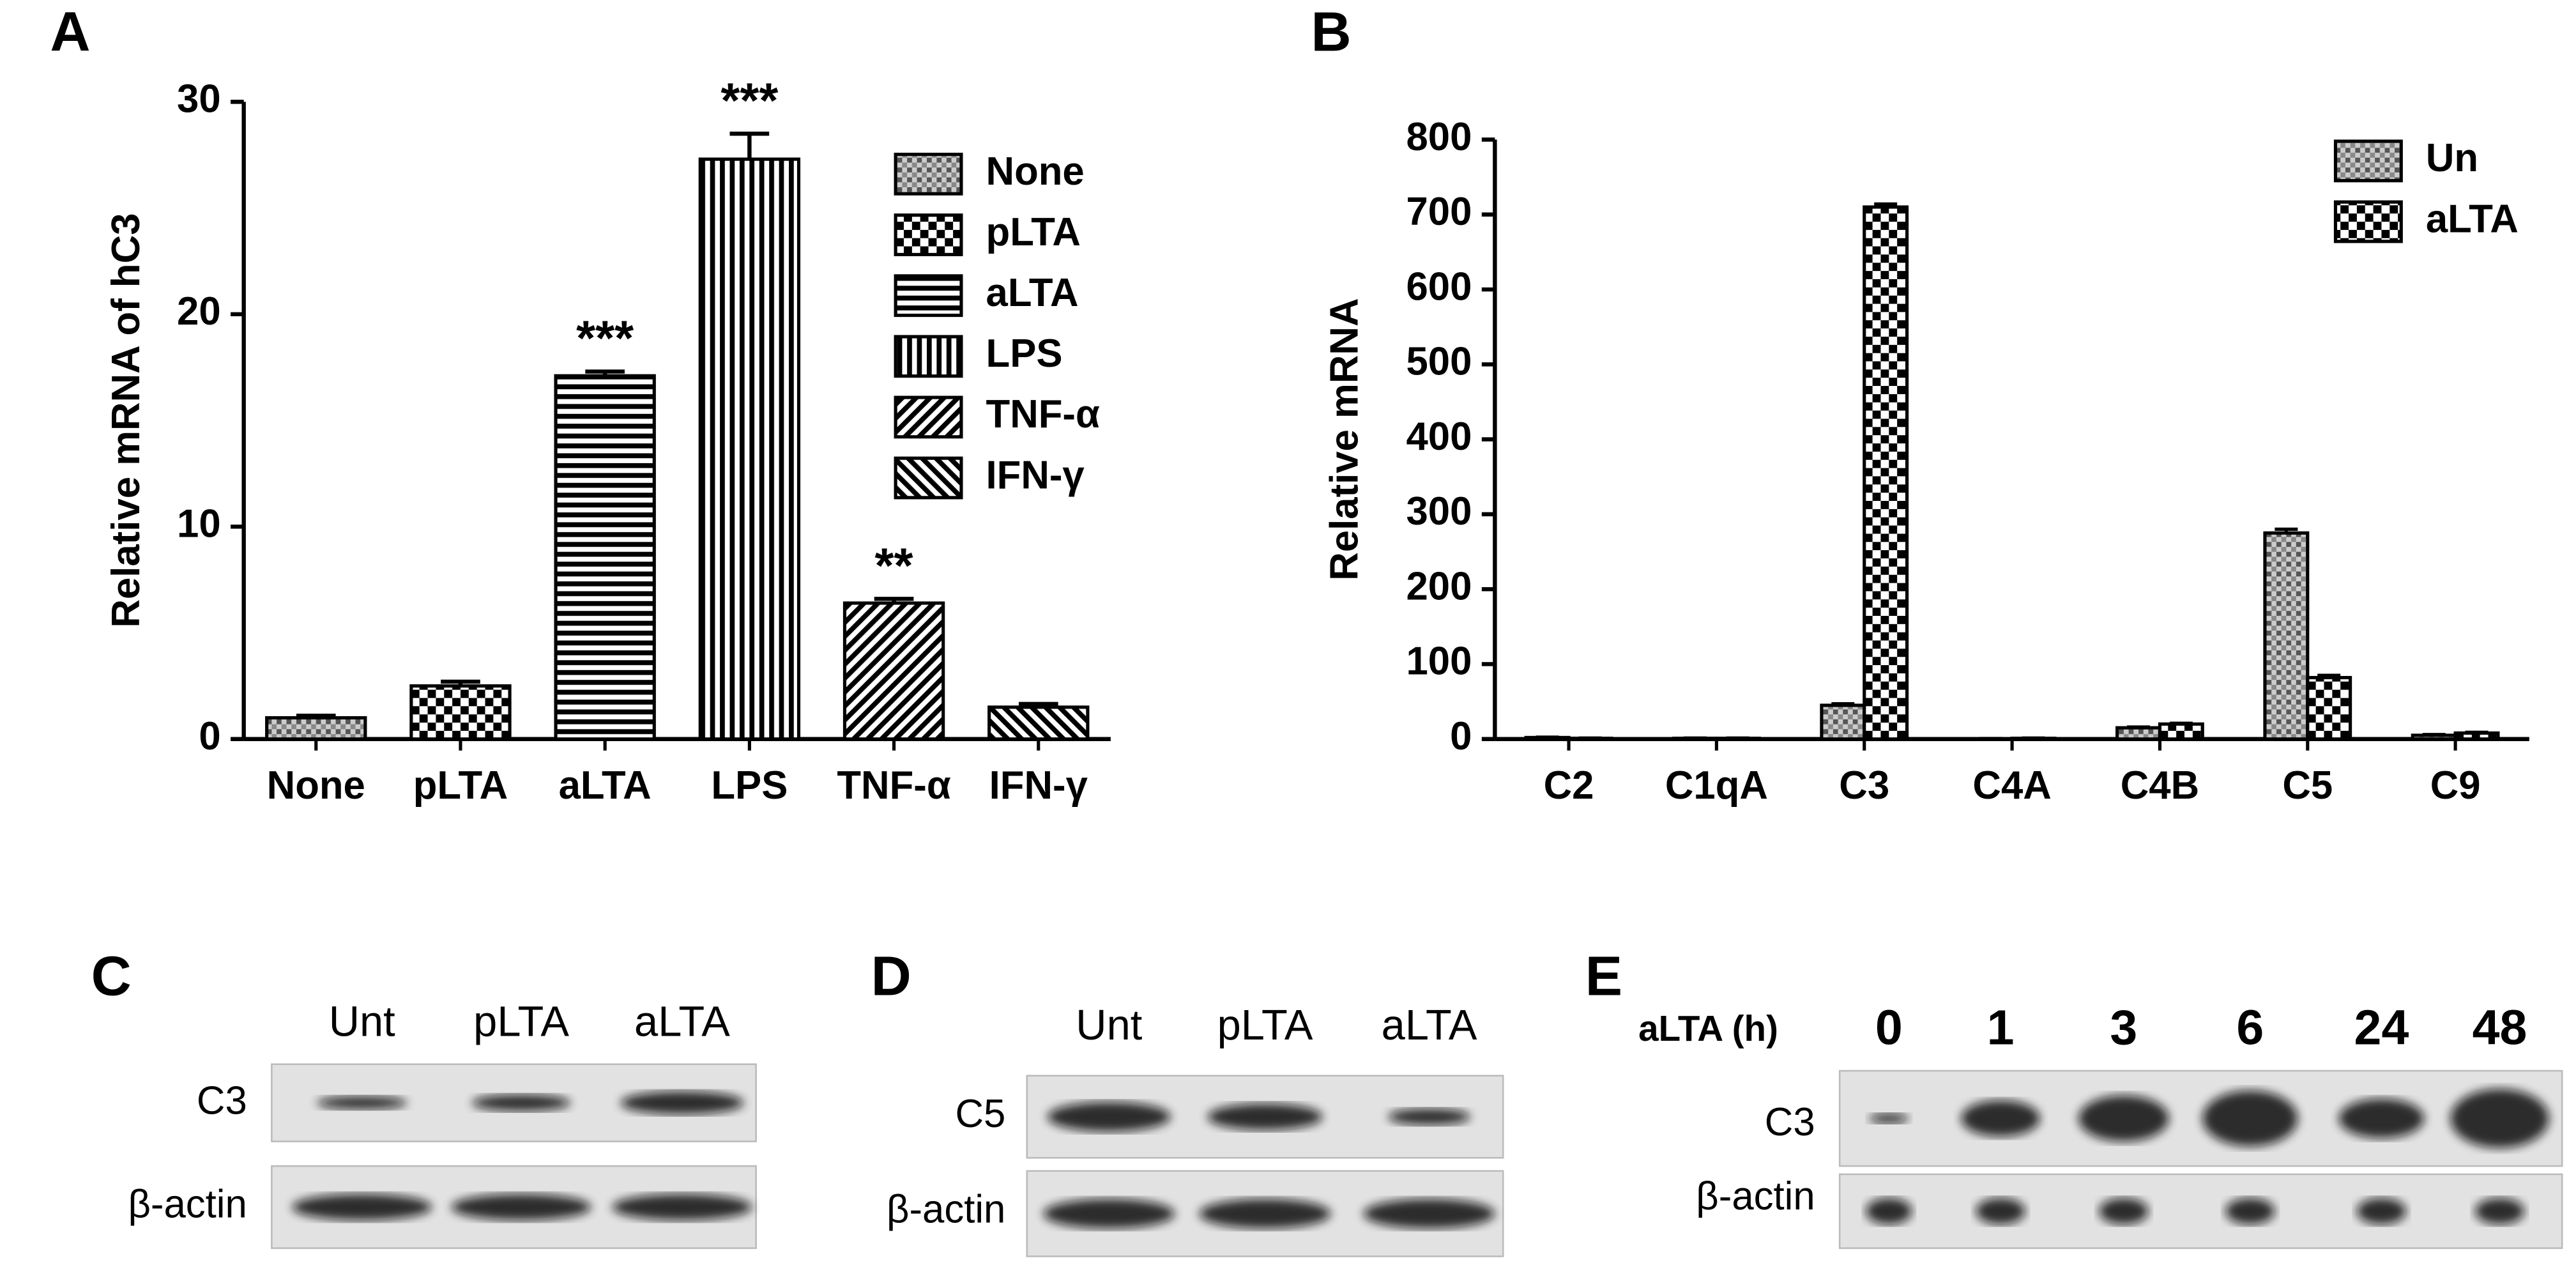 The width and height of the screenshot is (2576, 1281). Describe the element at coordinates (2011, 785) in the screenshot. I see `x-tick-label: C4A` at that location.